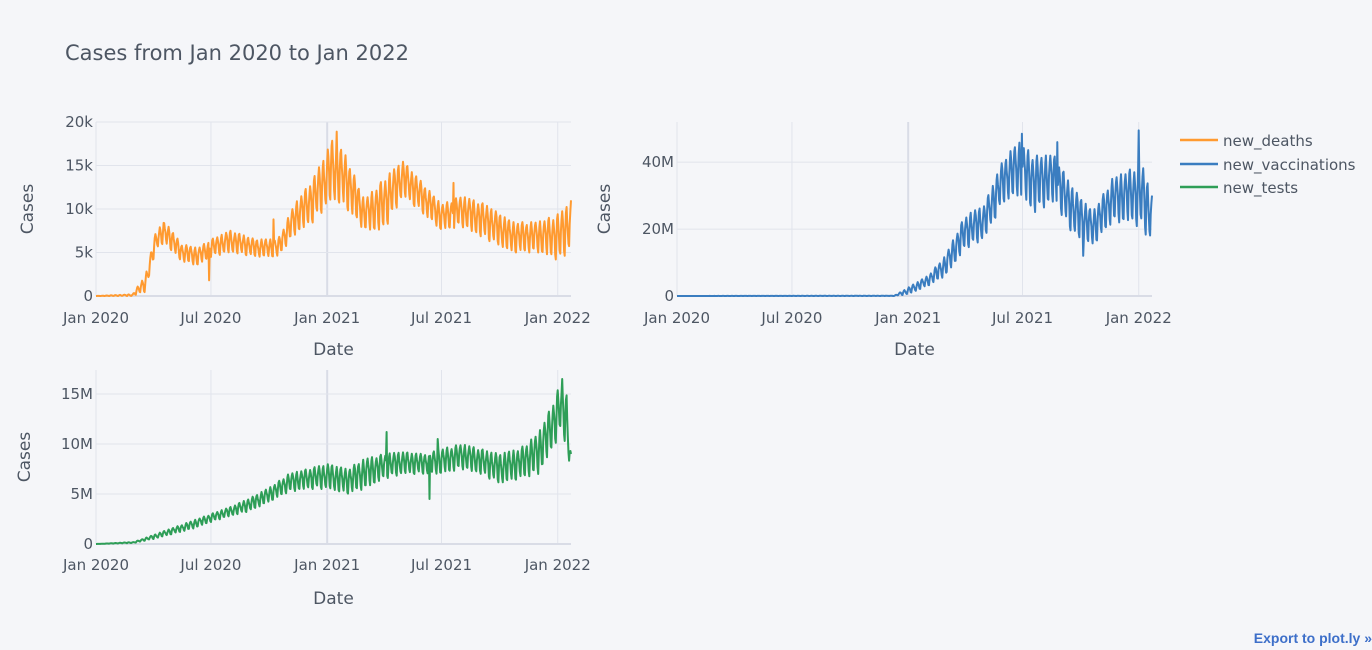  What do you see at coordinates (333, 461) in the screenshot?
I see `series-line-new-tests` at bounding box center [333, 461].